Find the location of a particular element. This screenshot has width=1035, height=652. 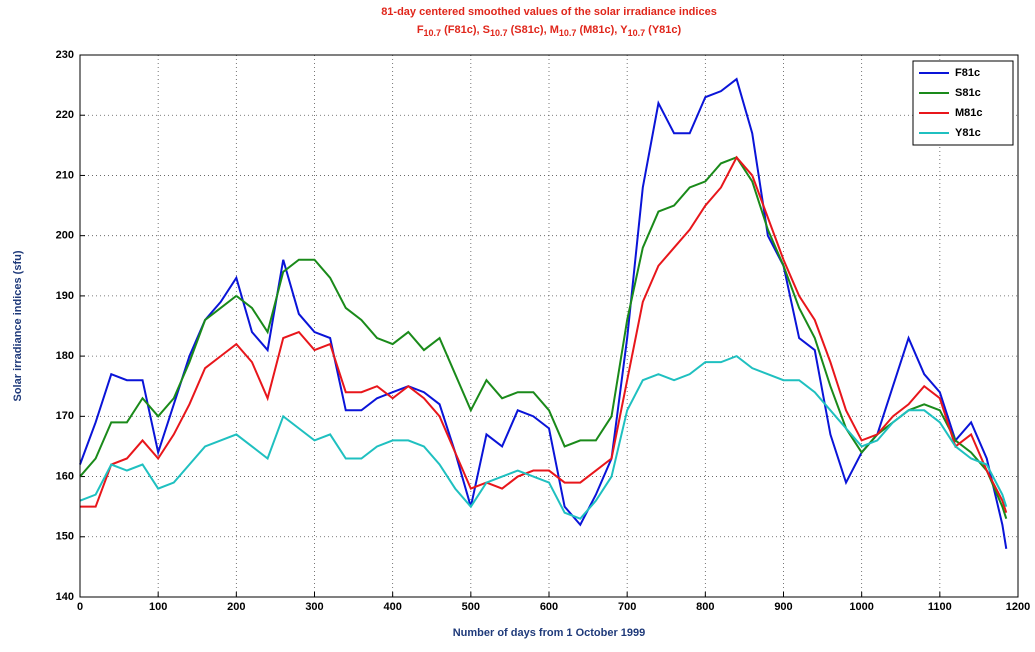

x-tick-label: 1000 is located at coordinates (861, 607).